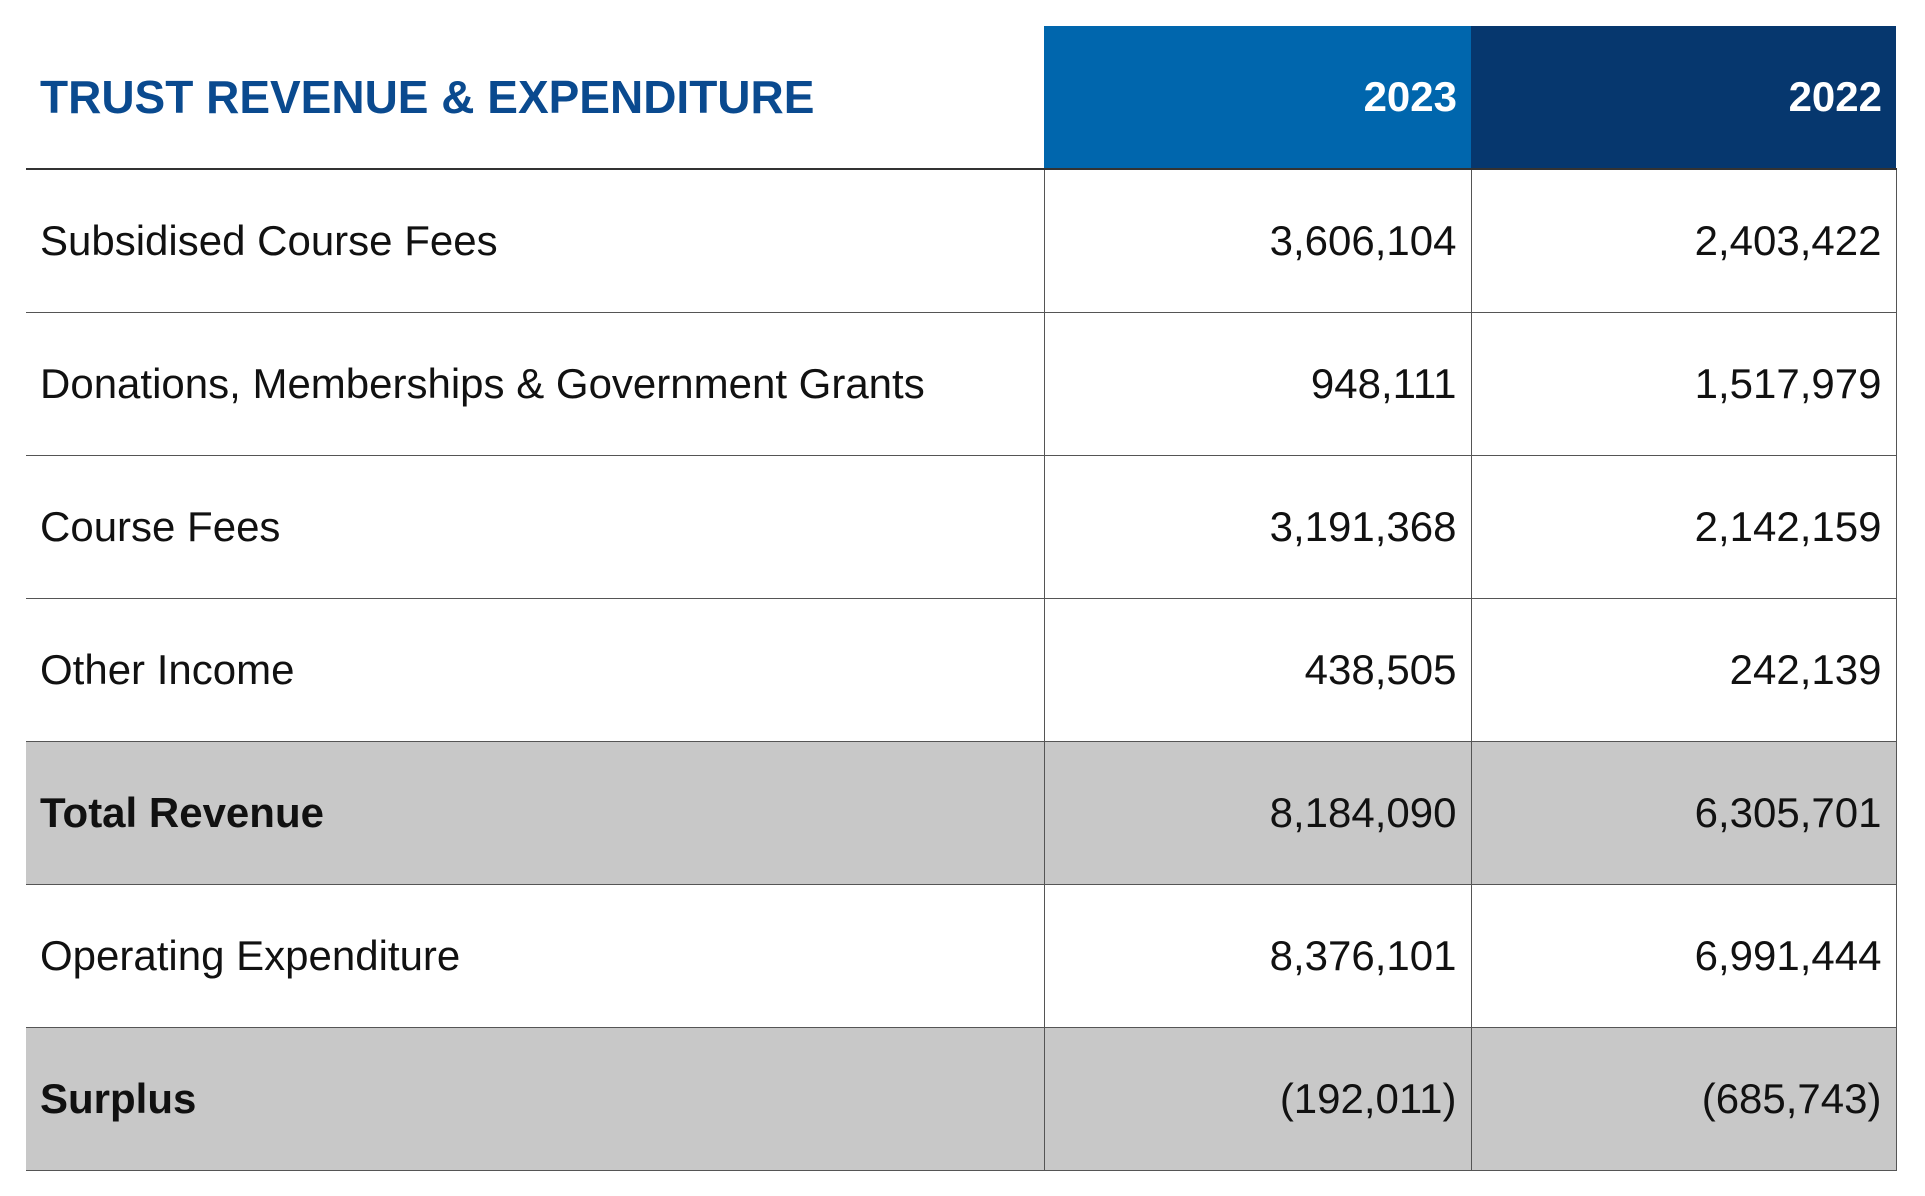 The height and width of the screenshot is (1196, 1925). What do you see at coordinates (1257, 813) in the screenshot?
I see `cell-value: 8,184,090` at bounding box center [1257, 813].